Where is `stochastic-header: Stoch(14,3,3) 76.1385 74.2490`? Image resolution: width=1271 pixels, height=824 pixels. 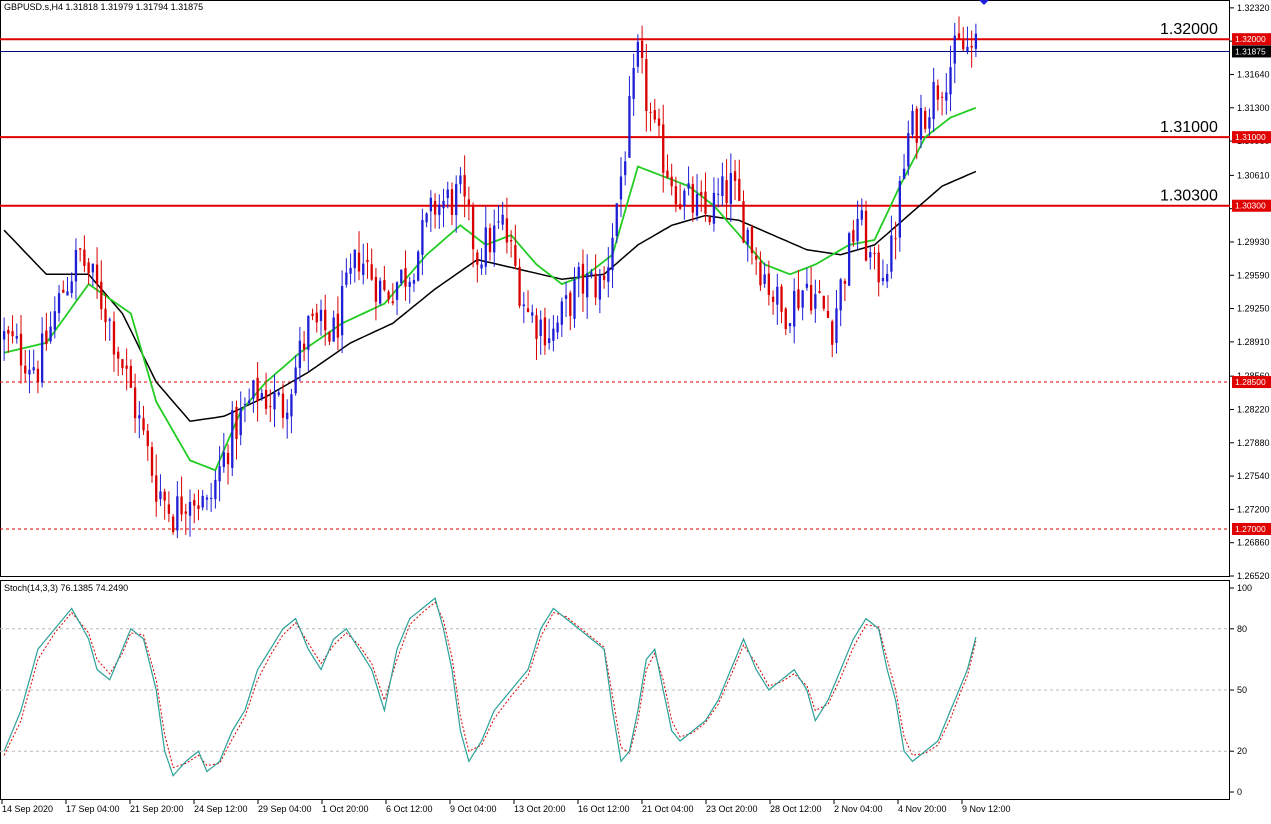
stochastic-header: Stoch(14,3,3) 76.1385 74.2490 is located at coordinates (66, 588).